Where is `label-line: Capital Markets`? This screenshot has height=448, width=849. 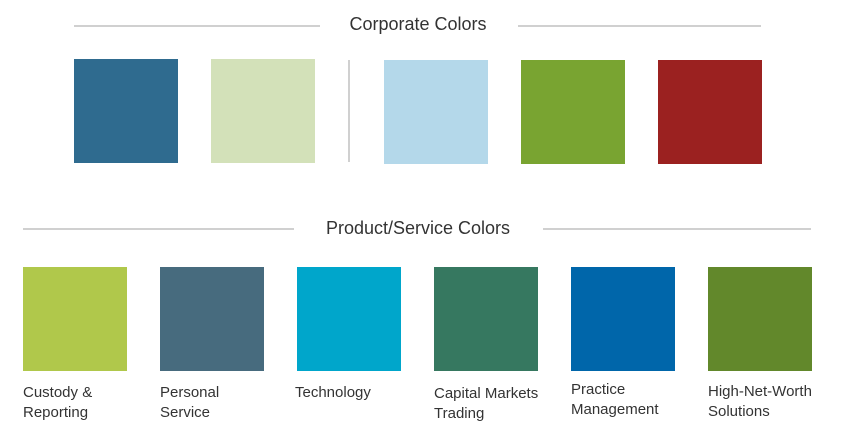 label-line: Capital Markets is located at coordinates (486, 393).